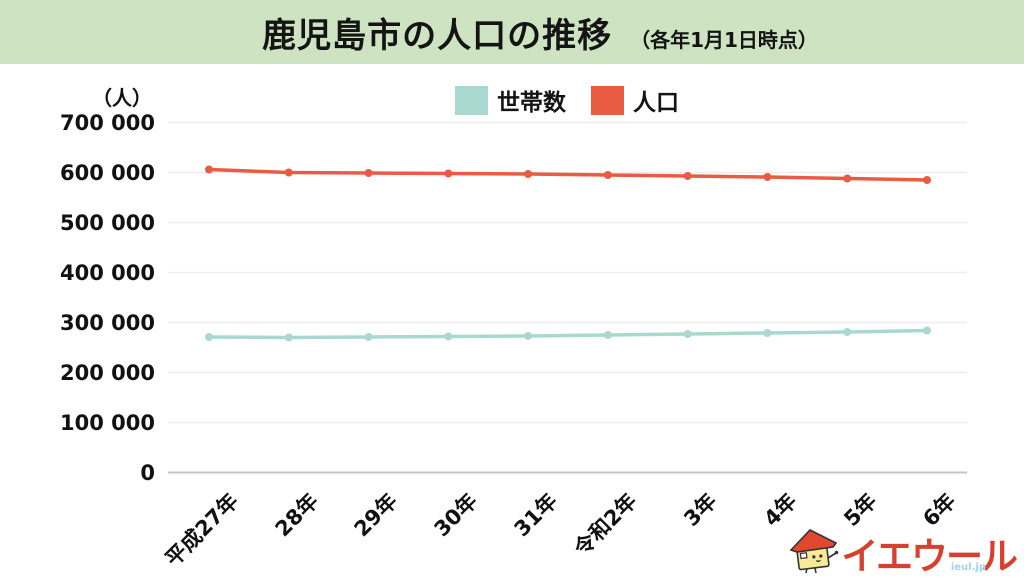  What do you see at coordinates (568, 174) in the screenshot?
I see `population-line` at bounding box center [568, 174].